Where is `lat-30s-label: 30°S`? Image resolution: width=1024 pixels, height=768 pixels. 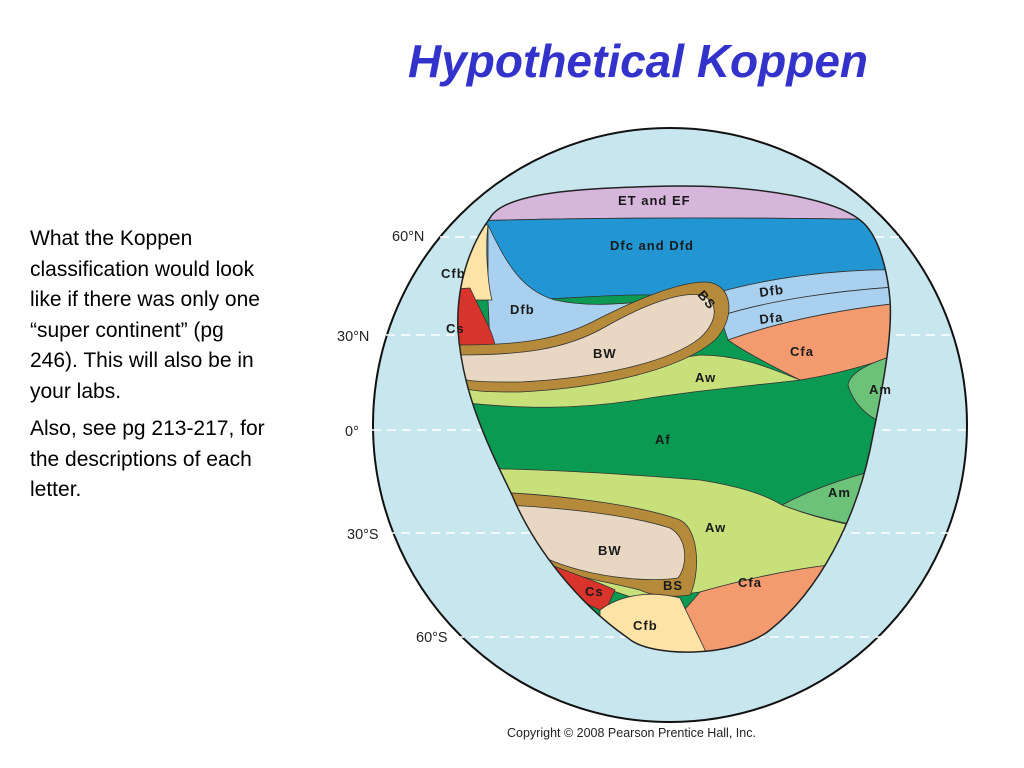 lat-30s-label: 30°S is located at coordinates (363, 535).